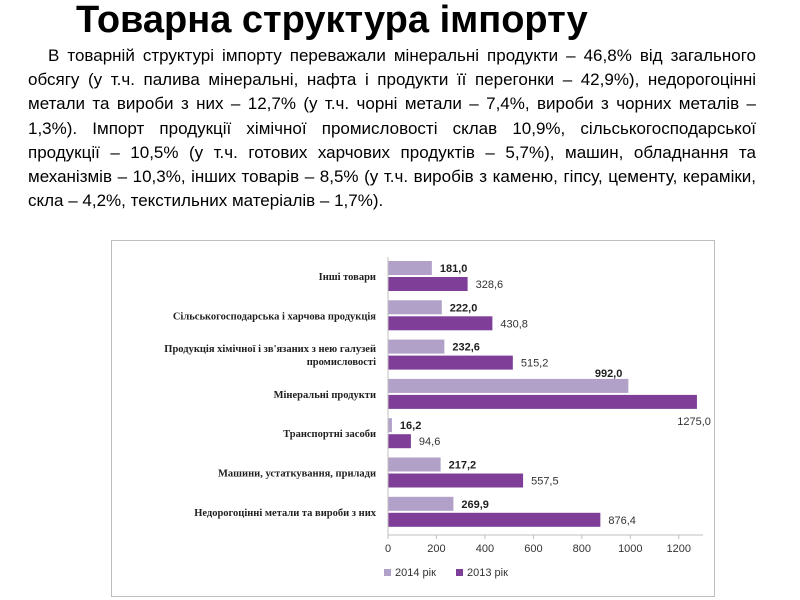  What do you see at coordinates (297, 474) in the screenshot?
I see `category-label: Машини, устаткування, прилади` at bounding box center [297, 474].